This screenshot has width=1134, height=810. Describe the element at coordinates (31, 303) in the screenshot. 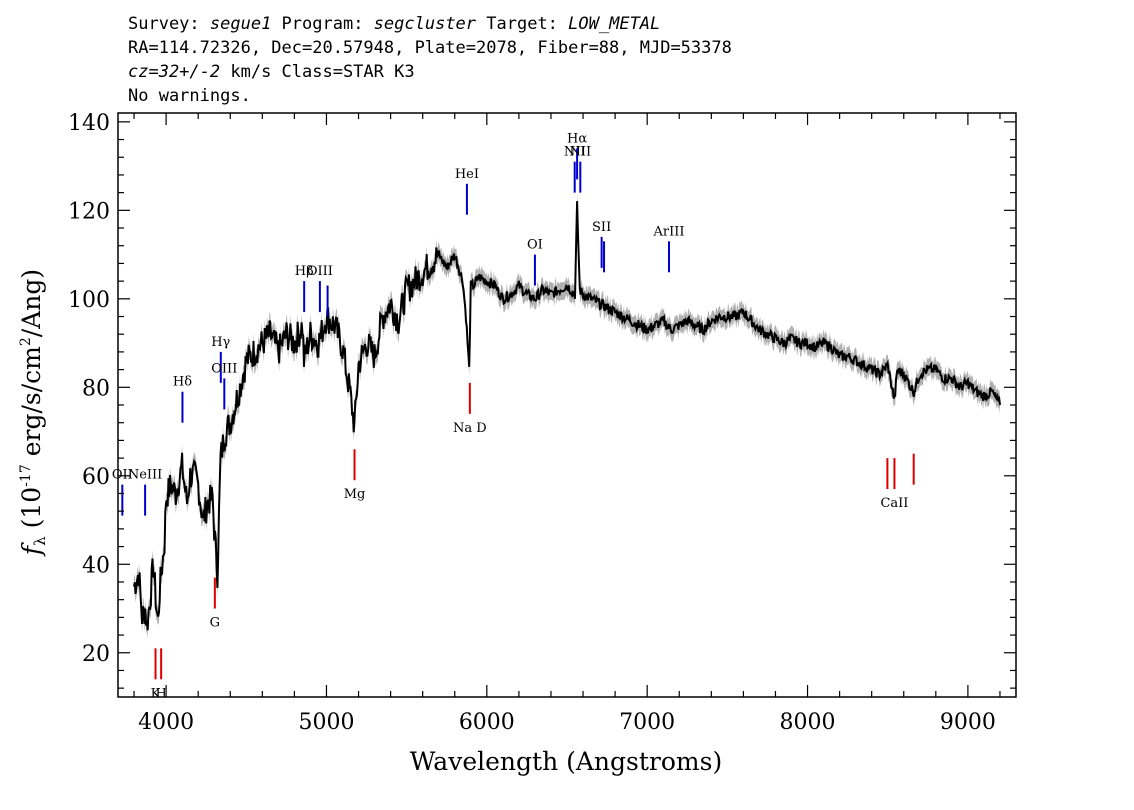

I see `y-label-part3: /Ang)` at that location.